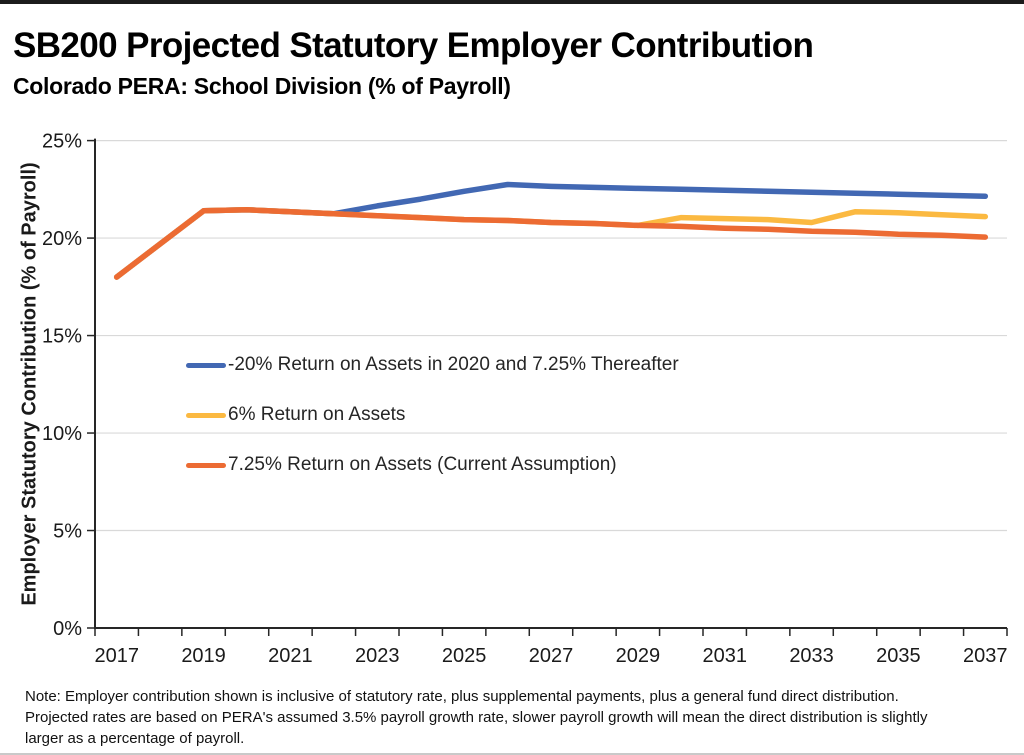 The height and width of the screenshot is (755, 1024). What do you see at coordinates (638, 656) in the screenshot?
I see `x-tick-label: 2029` at bounding box center [638, 656].